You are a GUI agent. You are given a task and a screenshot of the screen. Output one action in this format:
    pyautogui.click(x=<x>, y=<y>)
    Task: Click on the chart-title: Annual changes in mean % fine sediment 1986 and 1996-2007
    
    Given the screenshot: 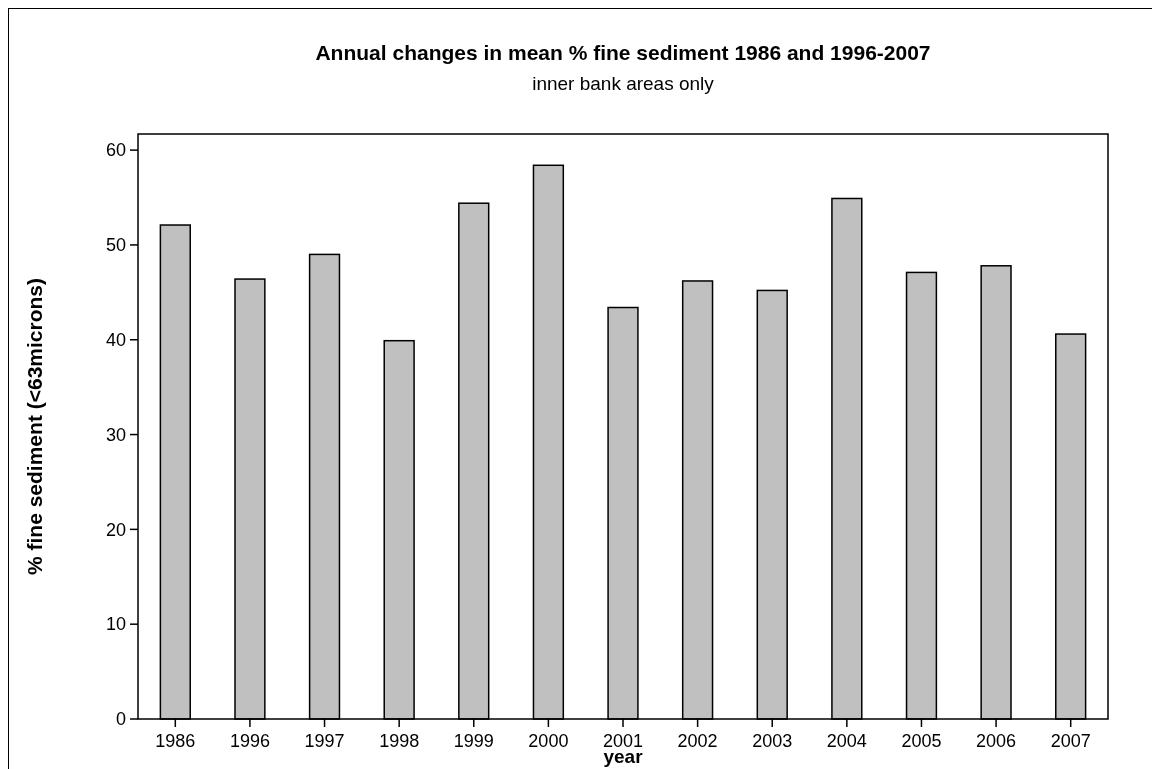 What is the action you would take?
    pyautogui.click(x=623, y=52)
    